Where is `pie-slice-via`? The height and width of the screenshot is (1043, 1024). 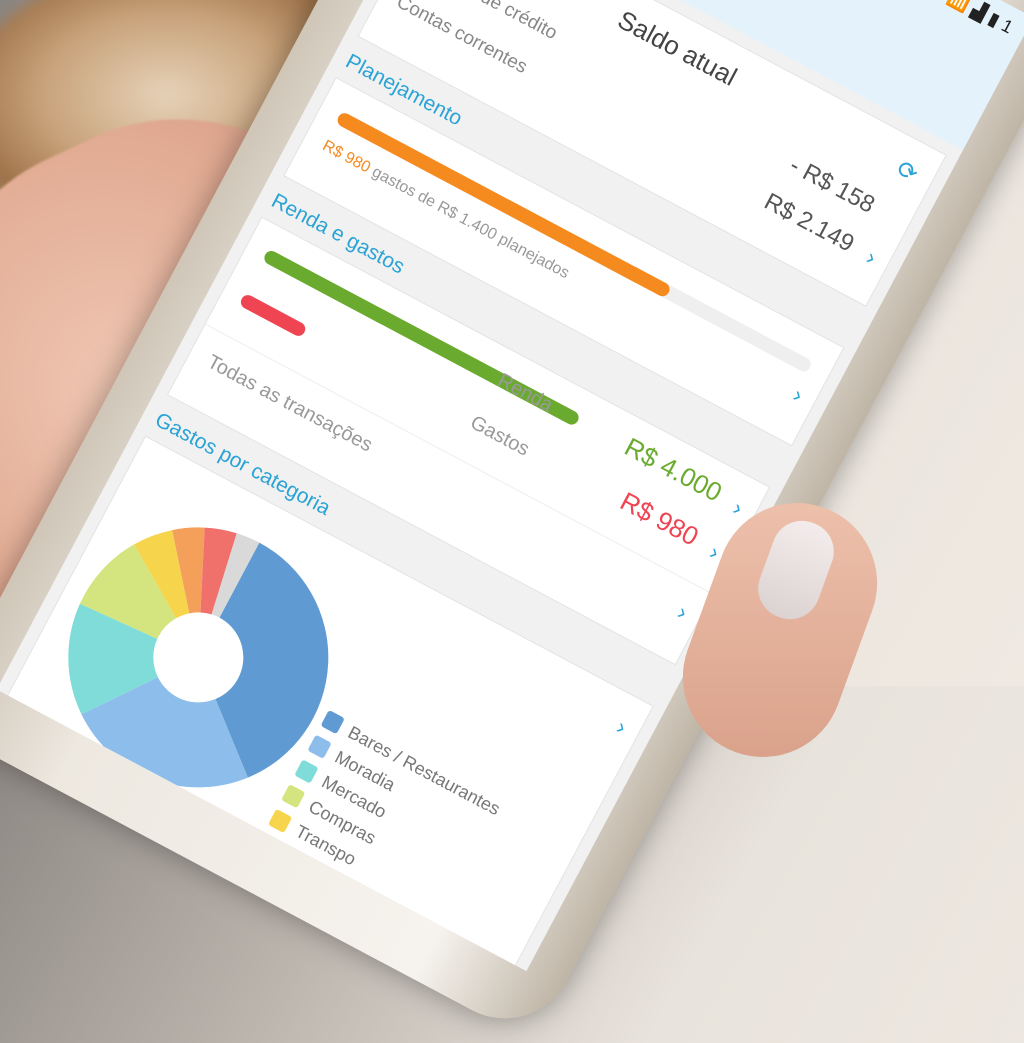
pie-slice-via is located at coordinates (188, 570).